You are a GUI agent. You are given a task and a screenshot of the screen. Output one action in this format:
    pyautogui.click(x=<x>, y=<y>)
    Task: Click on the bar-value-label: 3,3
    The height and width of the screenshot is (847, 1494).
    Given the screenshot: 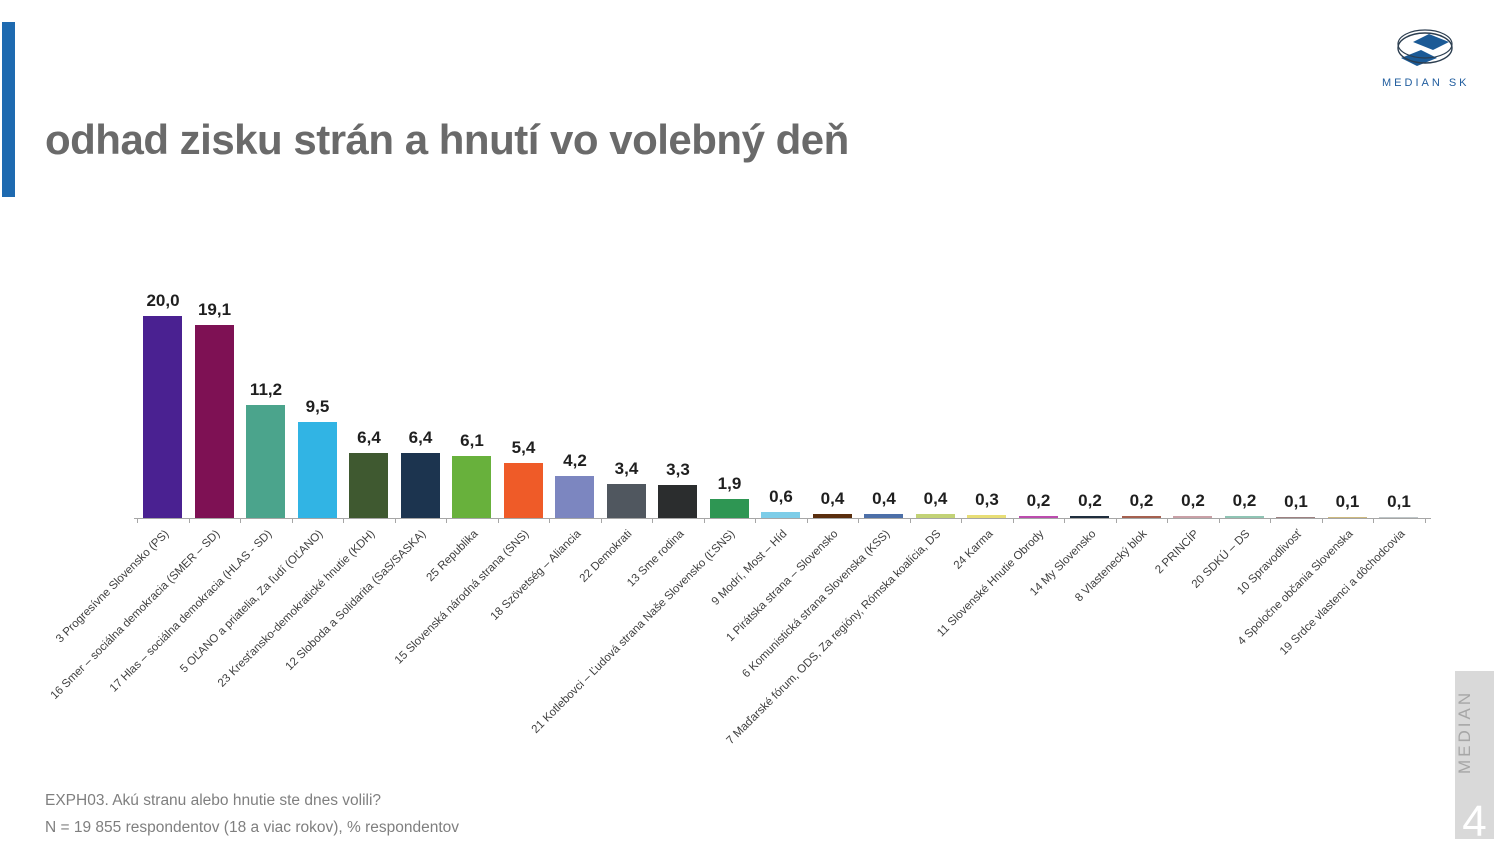 What is the action you would take?
    pyautogui.click(x=678, y=469)
    